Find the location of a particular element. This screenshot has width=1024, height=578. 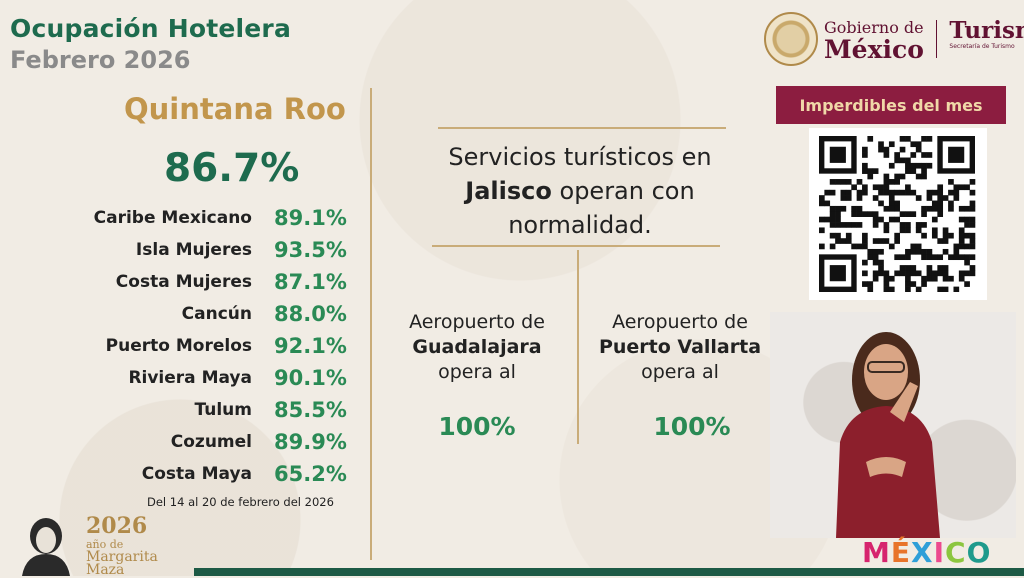

notice-line-3: normalidad. is located at coordinates (580, 225).